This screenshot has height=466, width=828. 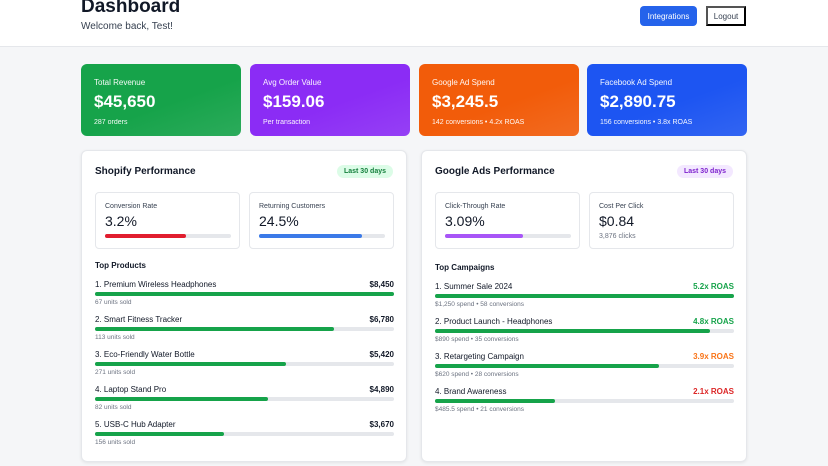 What do you see at coordinates (507, 220) in the screenshot?
I see `metric-card: Click-Through Rate 3.09%` at bounding box center [507, 220].